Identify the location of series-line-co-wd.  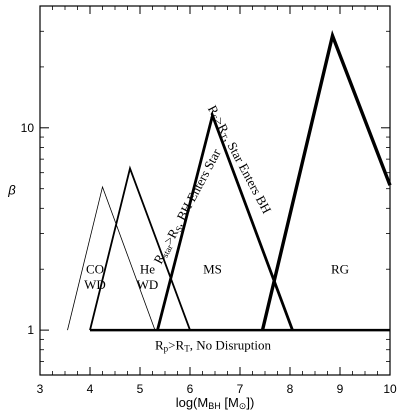
(111, 258).